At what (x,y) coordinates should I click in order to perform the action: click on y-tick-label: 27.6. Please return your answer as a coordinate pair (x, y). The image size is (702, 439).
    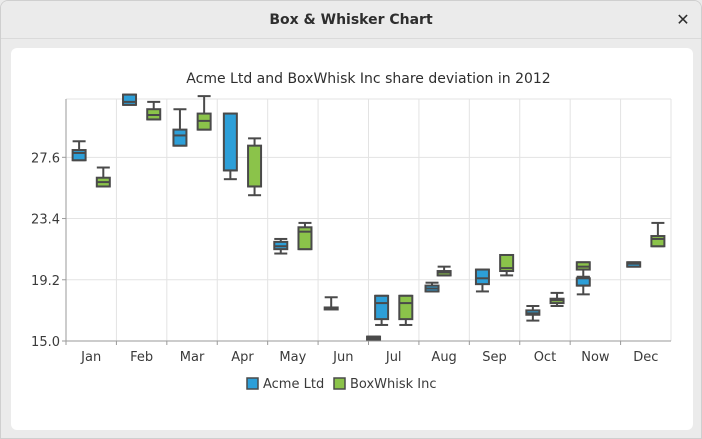
    Looking at the image, I should click on (45, 158).